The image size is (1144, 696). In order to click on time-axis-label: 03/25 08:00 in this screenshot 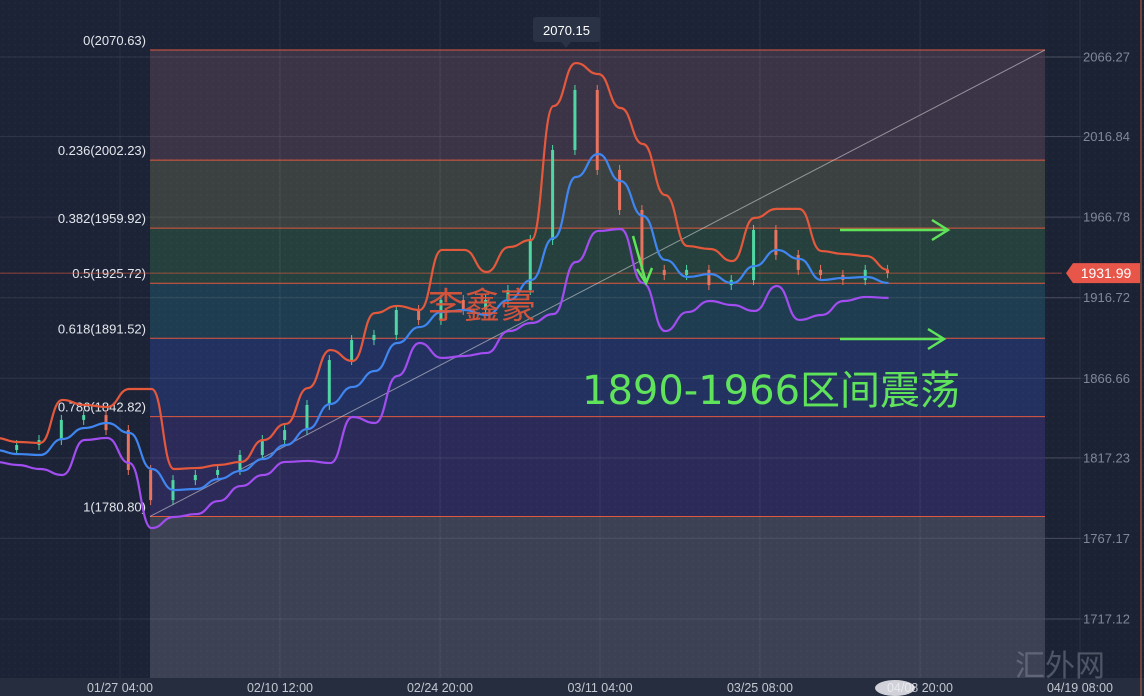, I will do `click(760, 688)`.